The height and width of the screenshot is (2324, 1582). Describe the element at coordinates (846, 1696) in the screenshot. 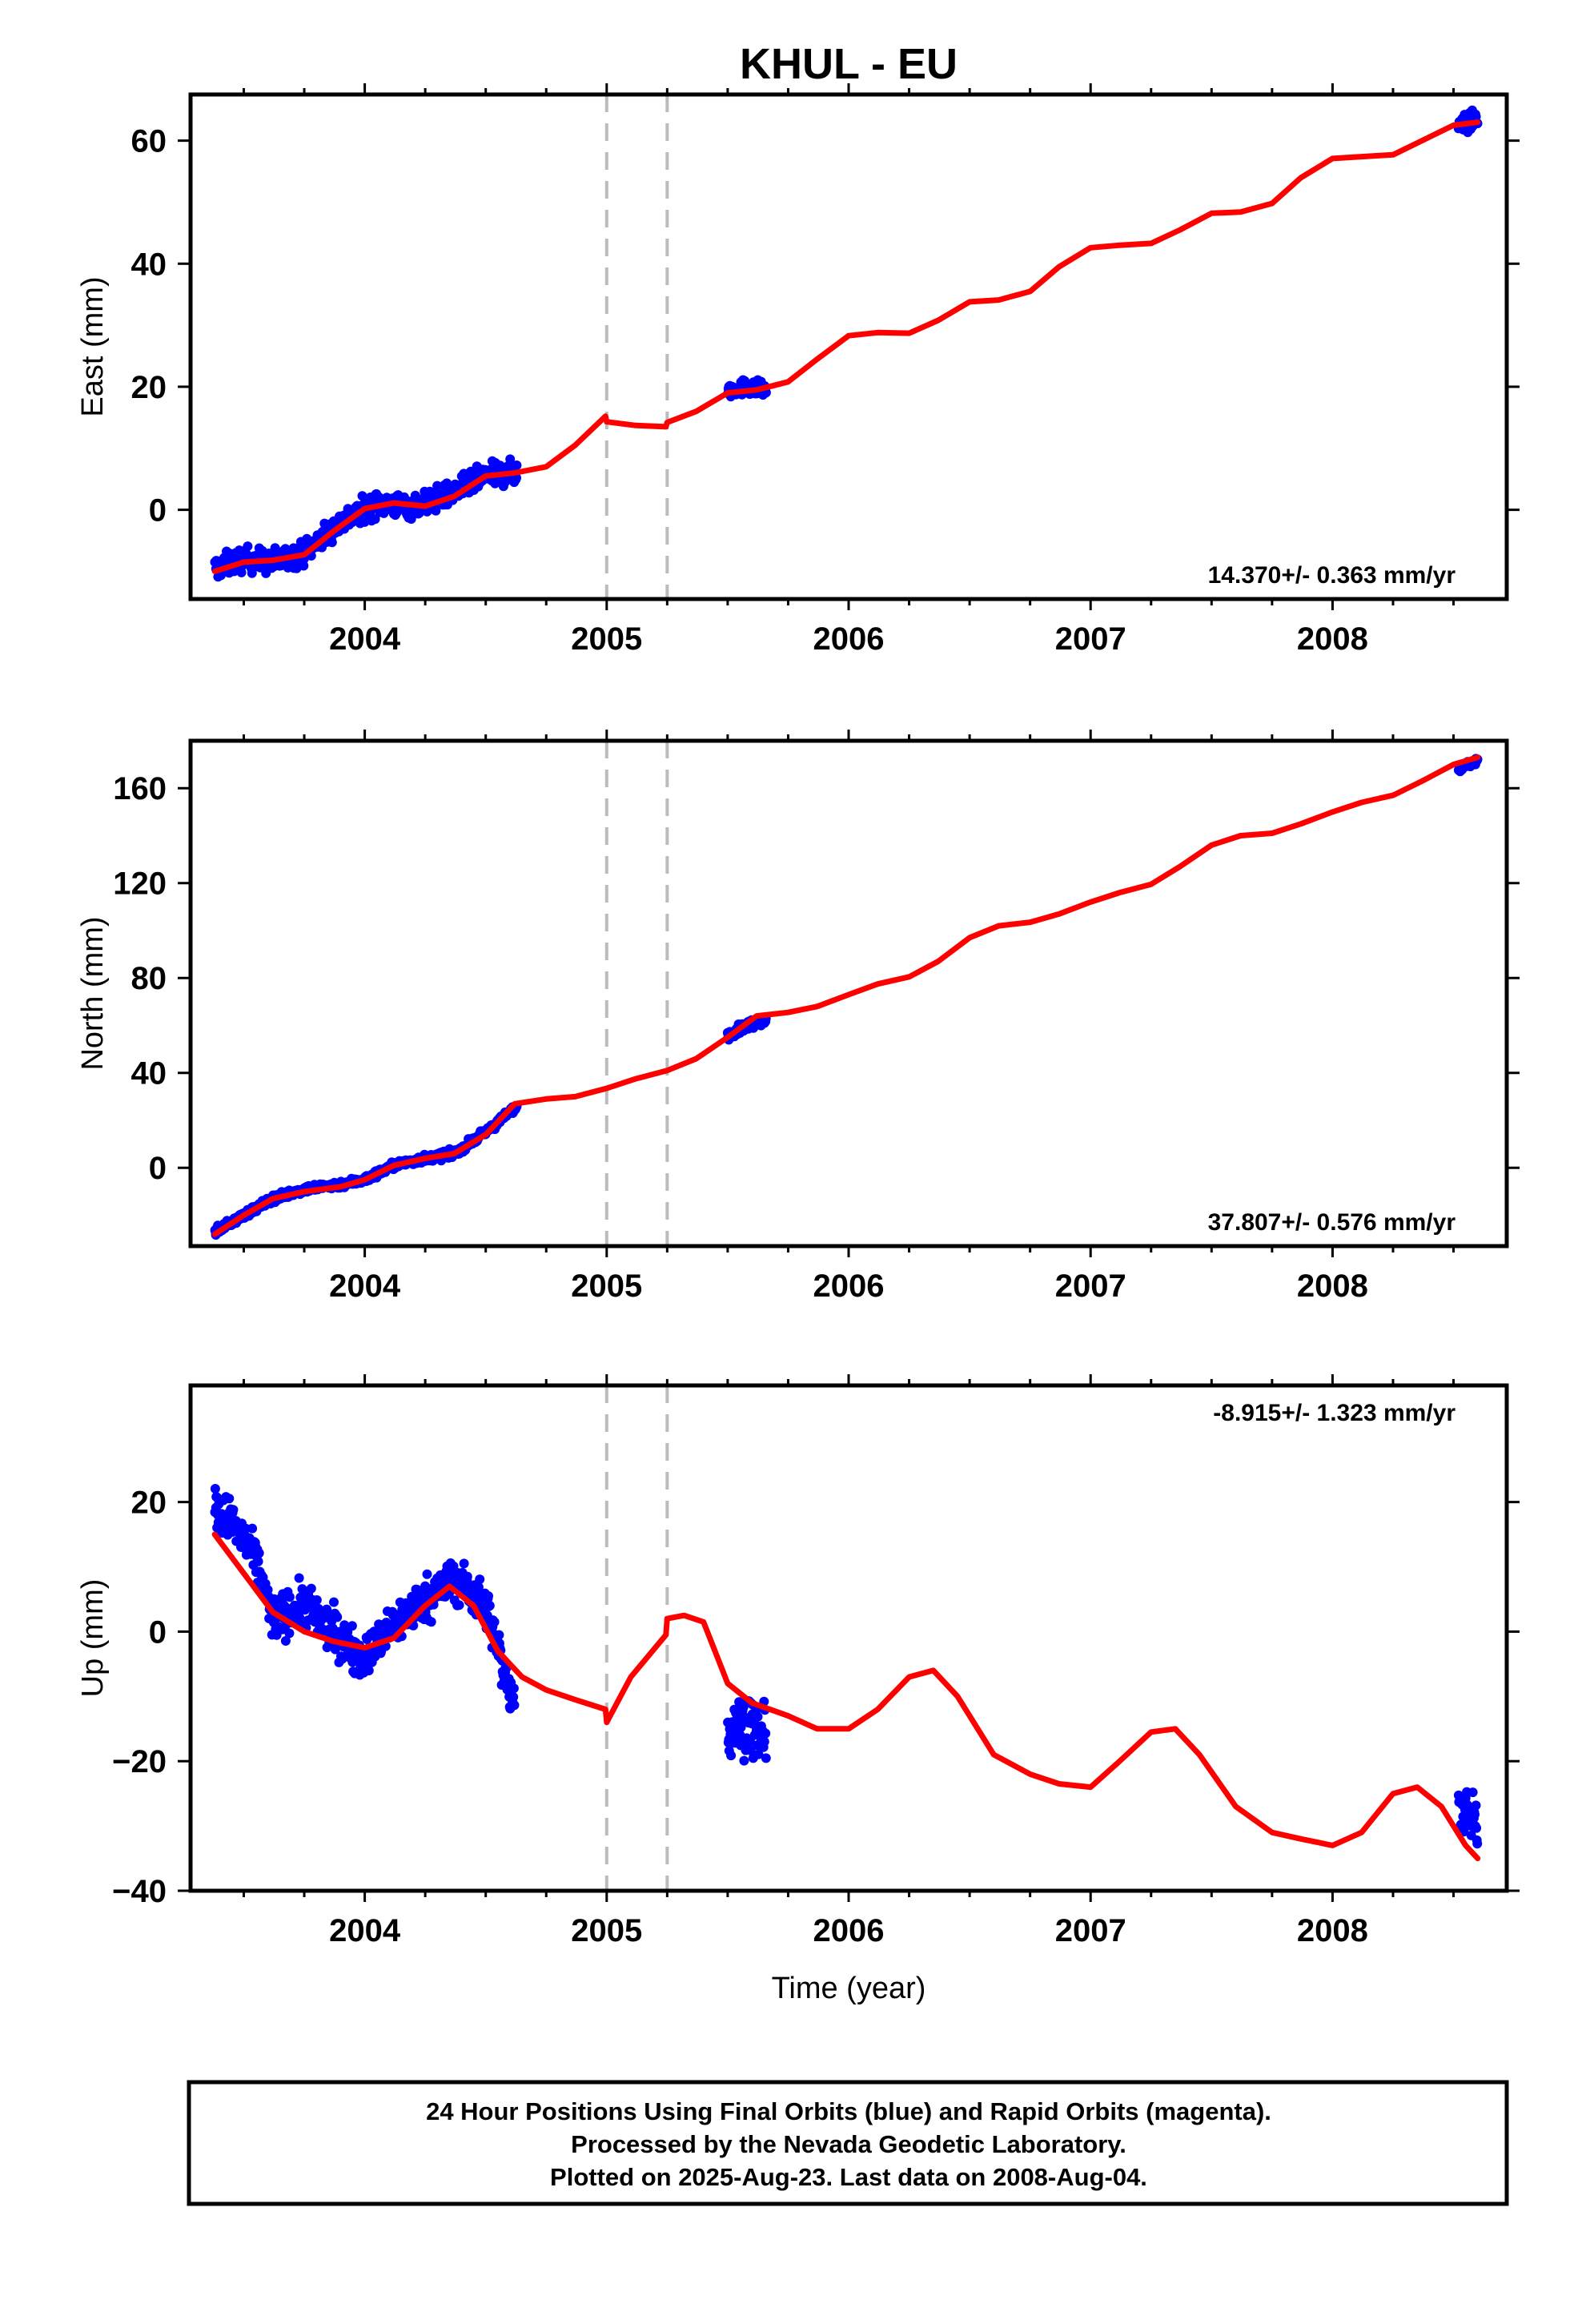

I see `model-fit-line` at that location.